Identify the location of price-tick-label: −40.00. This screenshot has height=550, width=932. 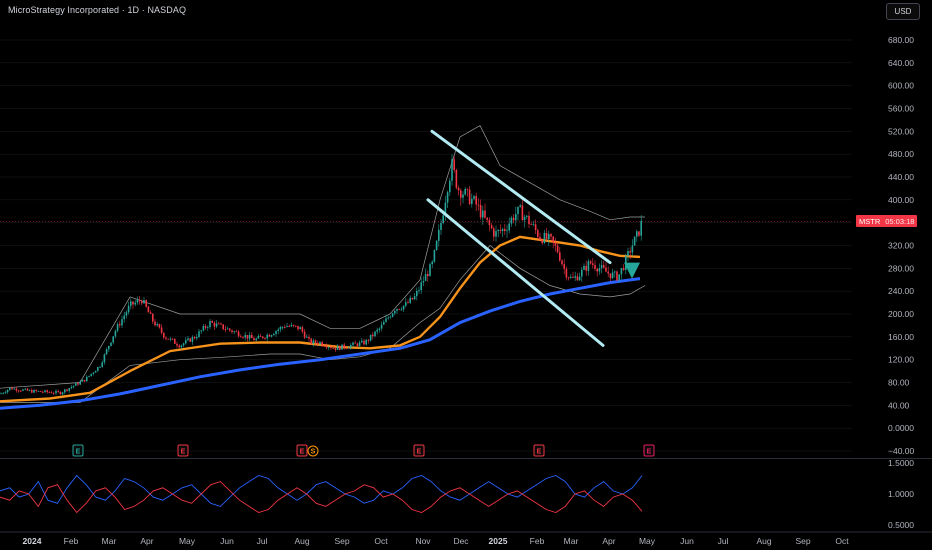
(901, 451).